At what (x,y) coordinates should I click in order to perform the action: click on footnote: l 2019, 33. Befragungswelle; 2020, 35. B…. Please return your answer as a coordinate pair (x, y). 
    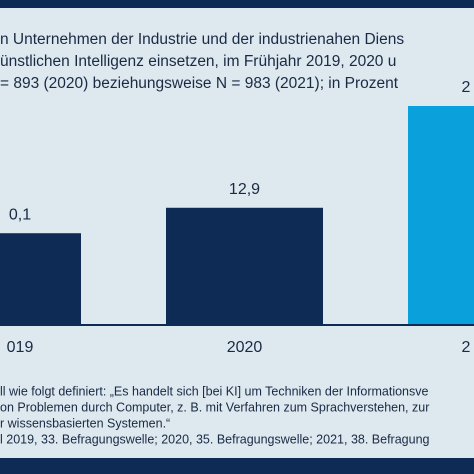
    Looking at the image, I should click on (215, 439).